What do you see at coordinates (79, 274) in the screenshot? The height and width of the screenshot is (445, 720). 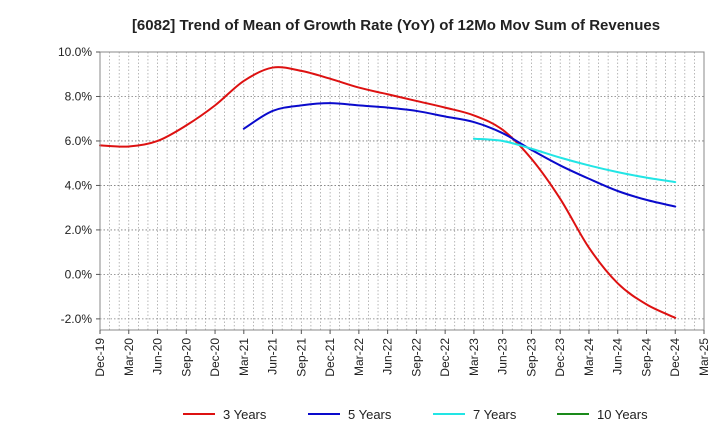 I see `y-tick-label: 0.0%` at bounding box center [79, 274].